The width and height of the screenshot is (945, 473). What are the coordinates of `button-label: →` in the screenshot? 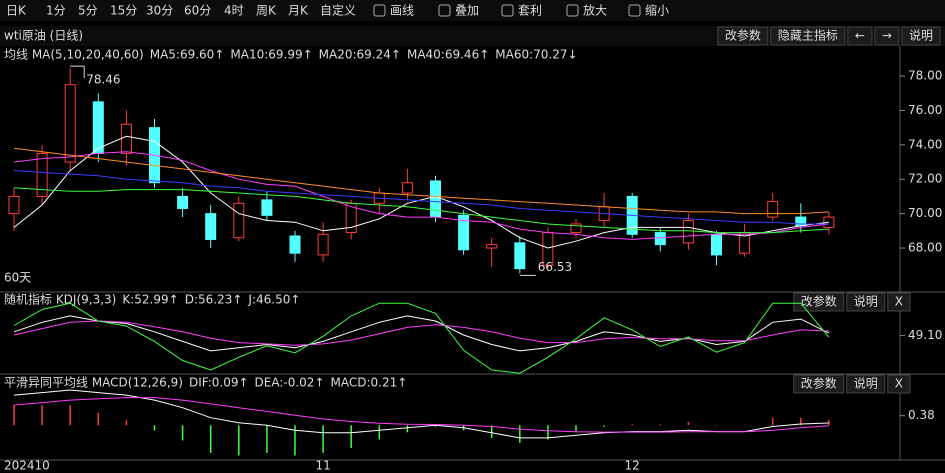 It's located at (887, 36).